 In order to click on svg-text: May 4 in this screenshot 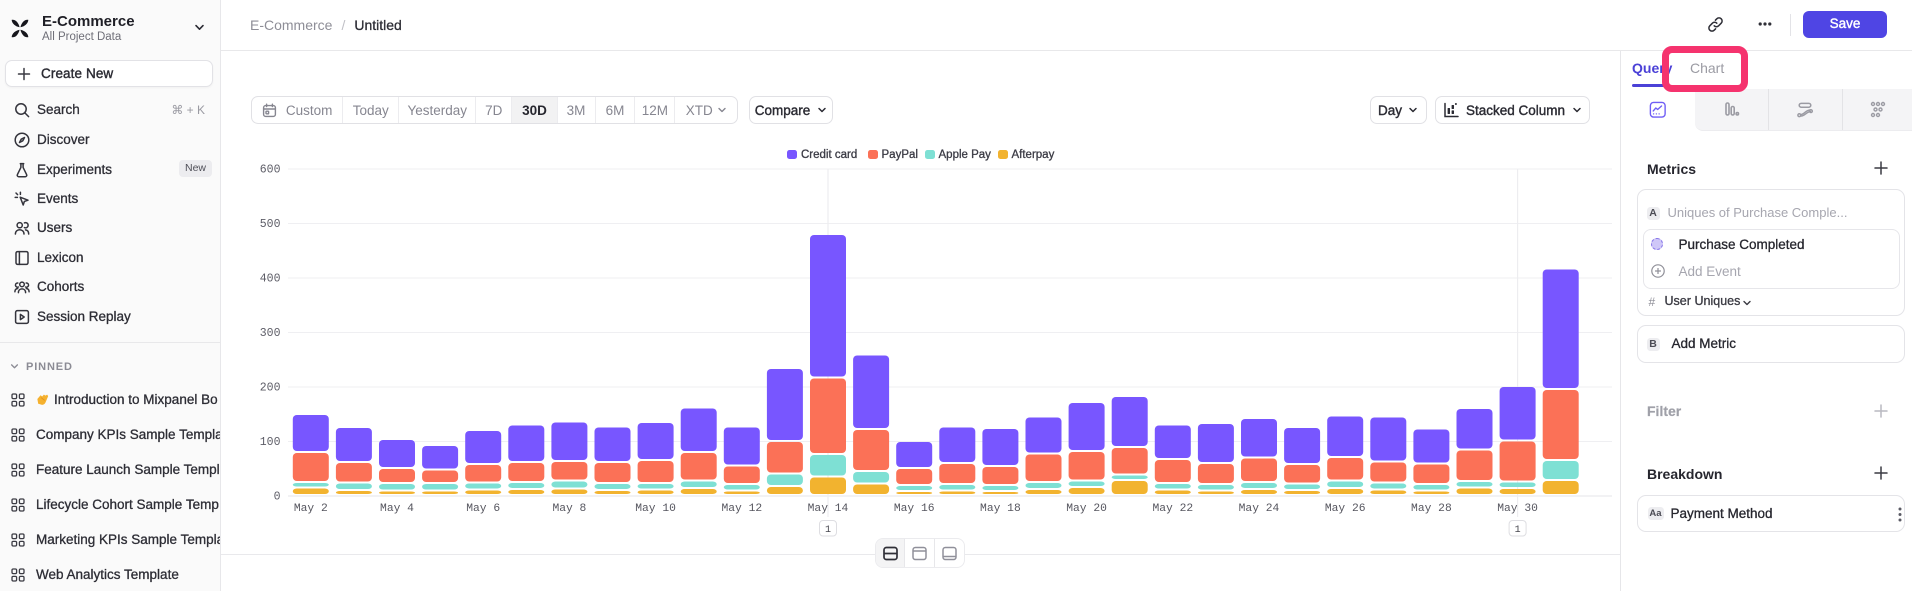, I will do `click(397, 509)`.